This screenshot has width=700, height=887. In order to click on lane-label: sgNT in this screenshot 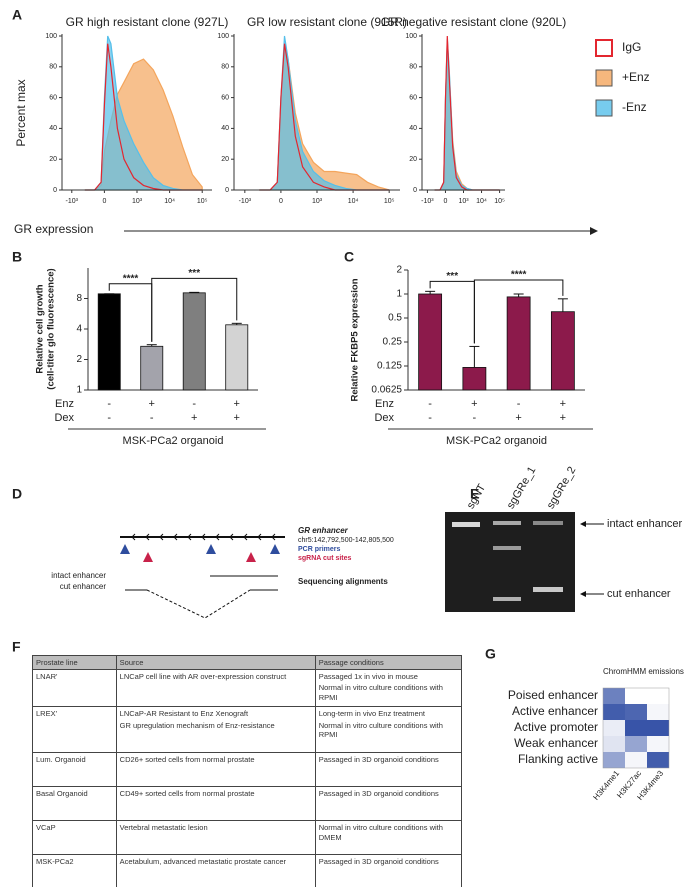, I will do `click(477, 496)`.